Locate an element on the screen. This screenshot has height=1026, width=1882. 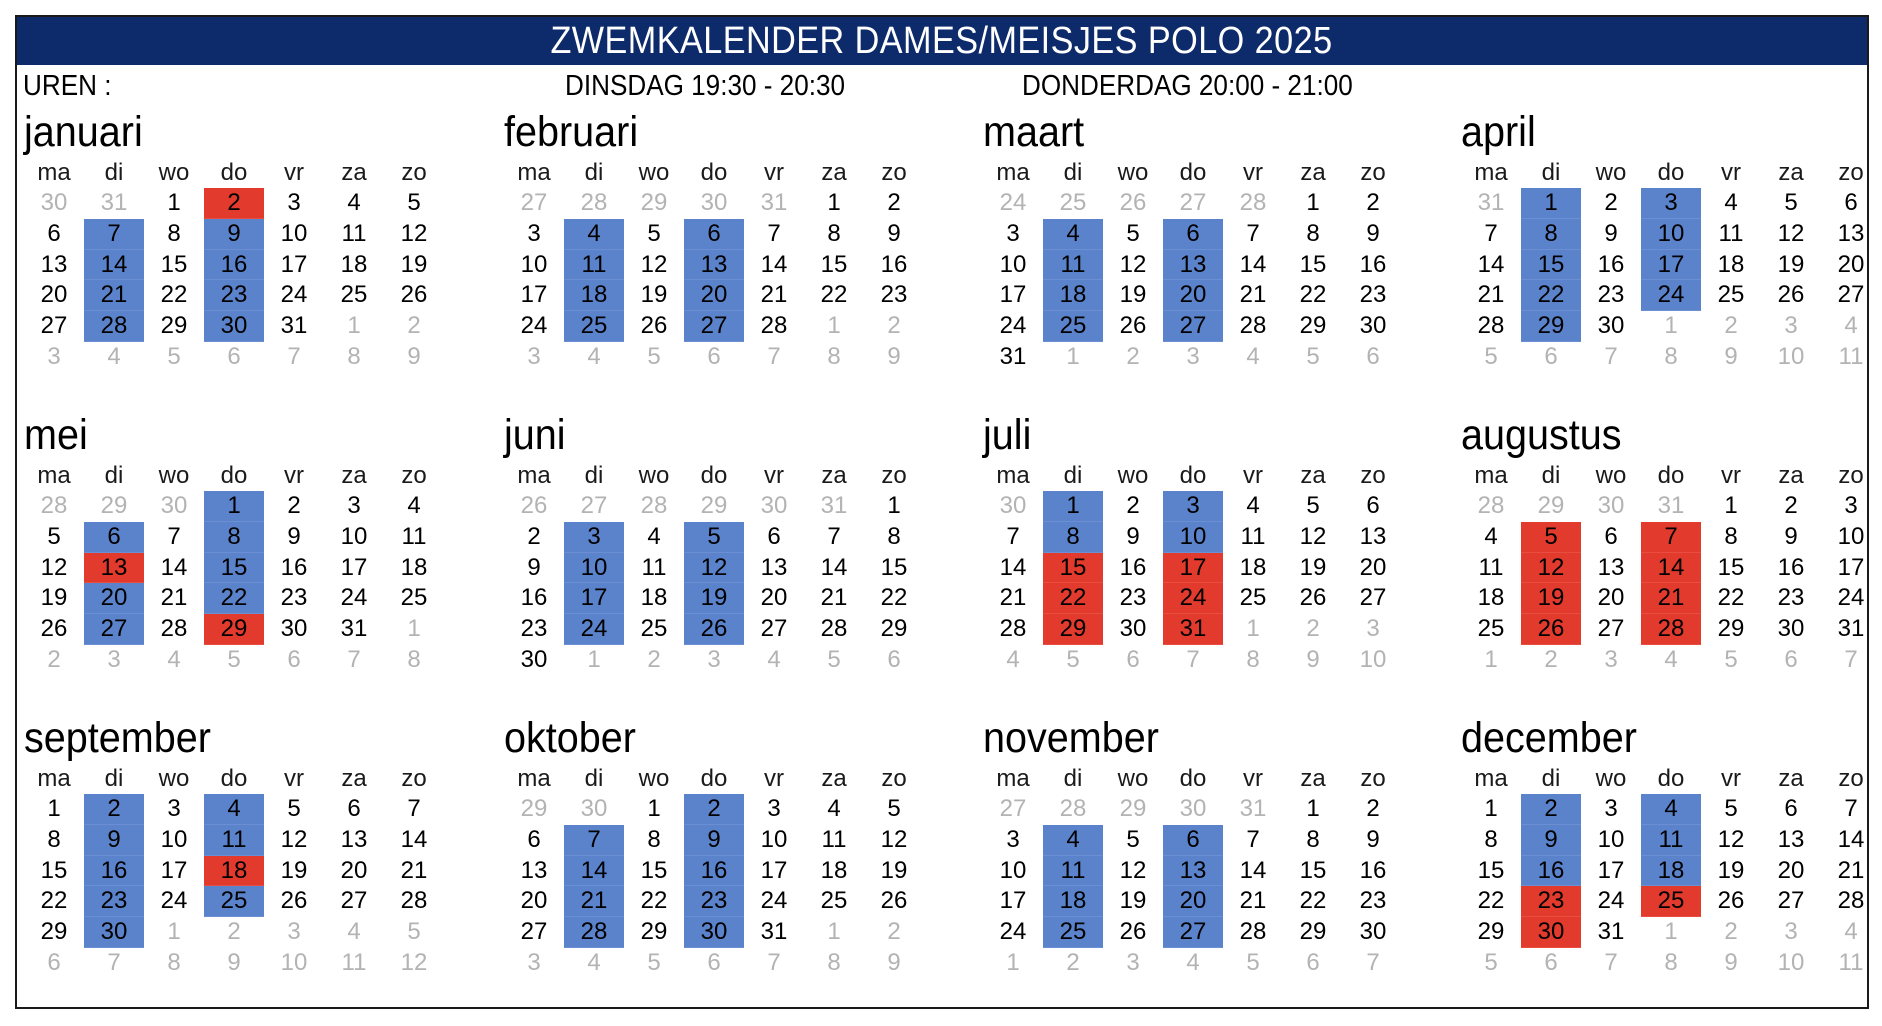
day-highlight-red: 2 is located at coordinates (234, 203).